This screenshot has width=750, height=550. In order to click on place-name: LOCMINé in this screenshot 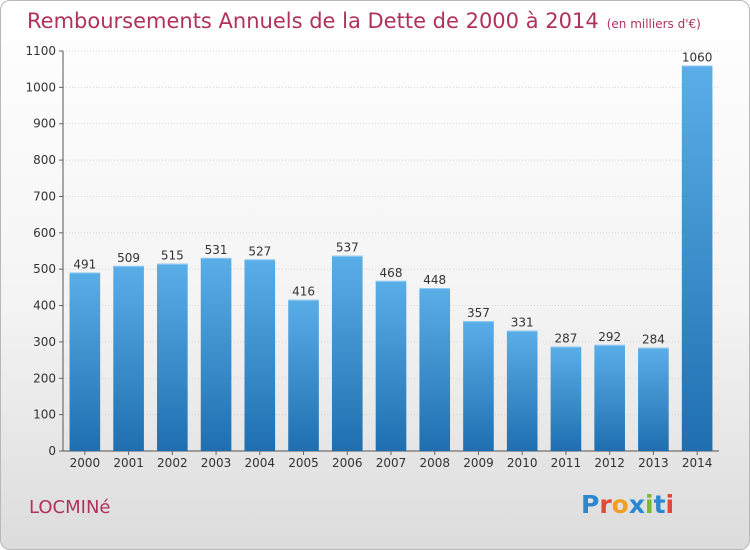, I will do `click(70, 507)`.